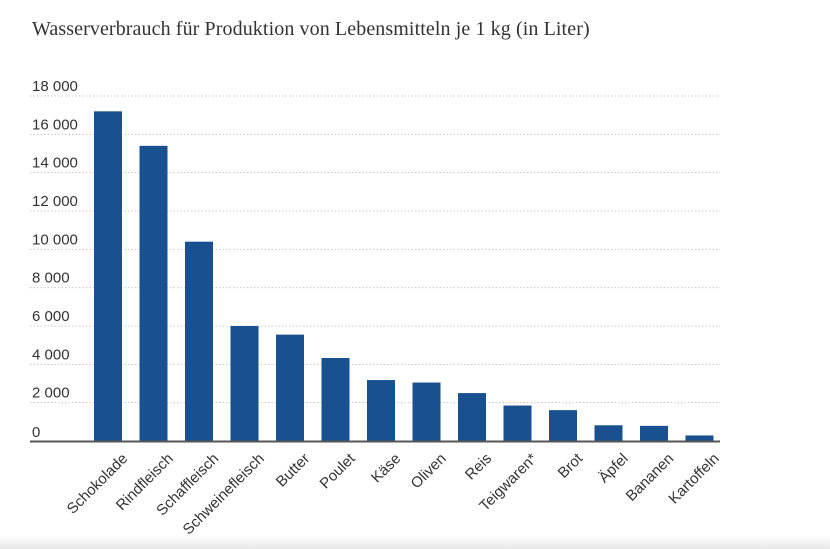 The width and height of the screenshot is (830, 549). Describe the element at coordinates (386, 468) in the screenshot. I see `x-tick-label: Käse` at that location.